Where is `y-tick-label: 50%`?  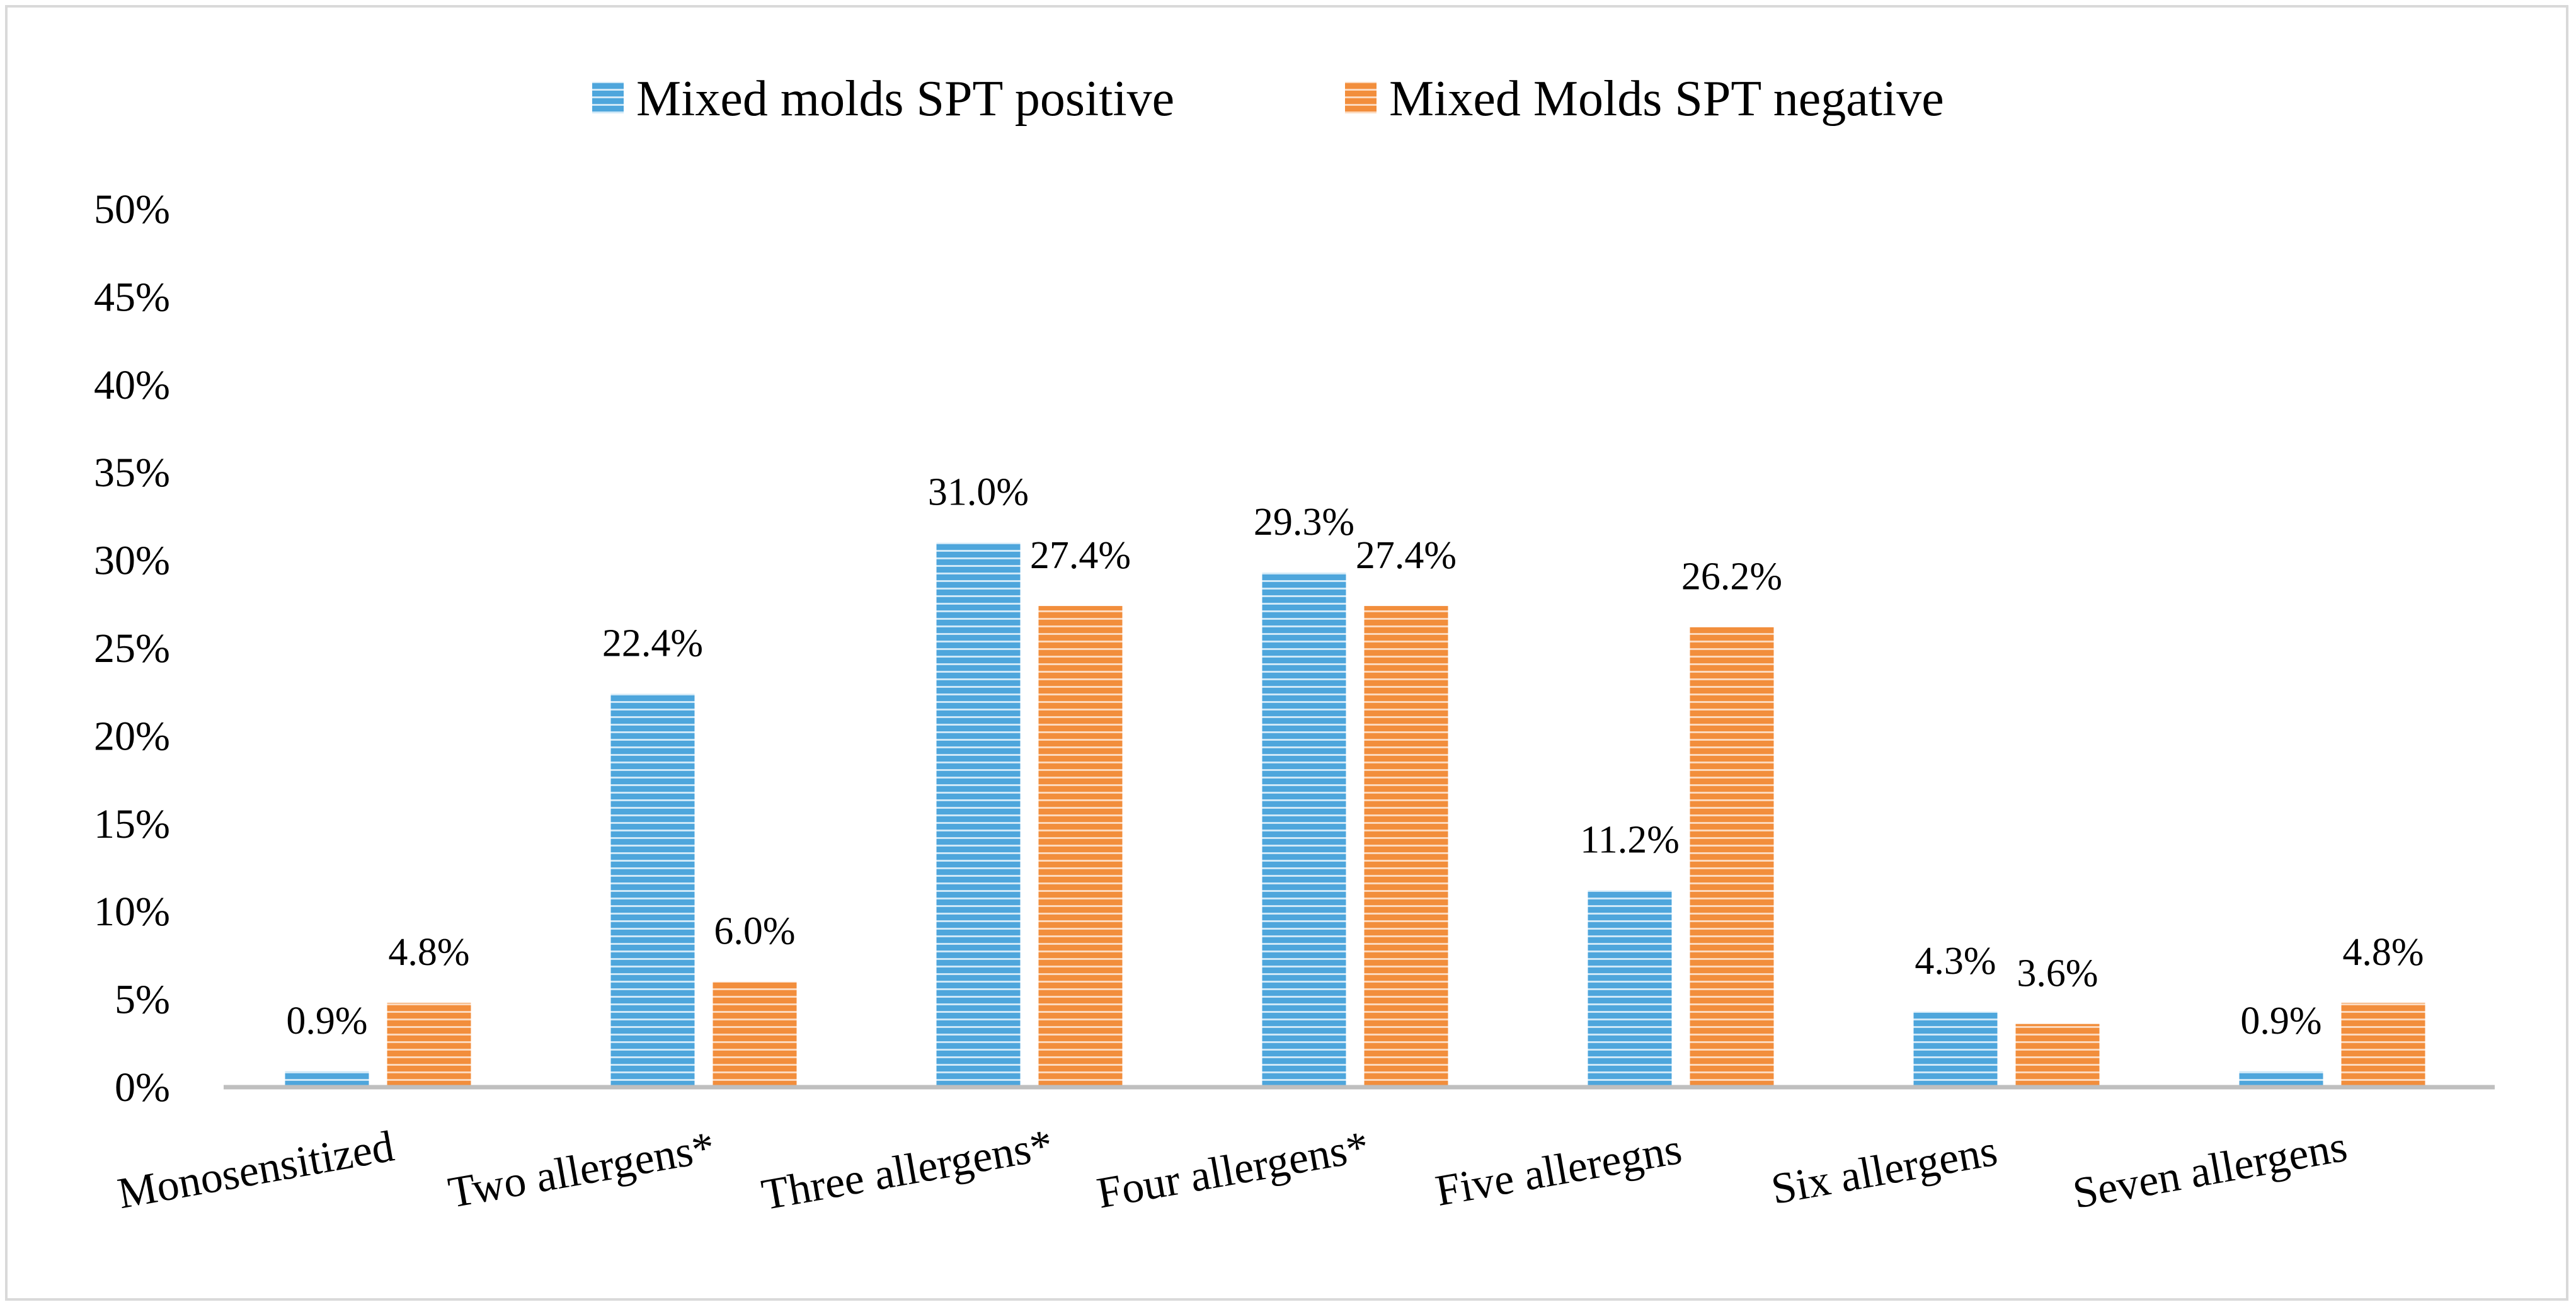
y-tick-label: 50% is located at coordinates (132, 209).